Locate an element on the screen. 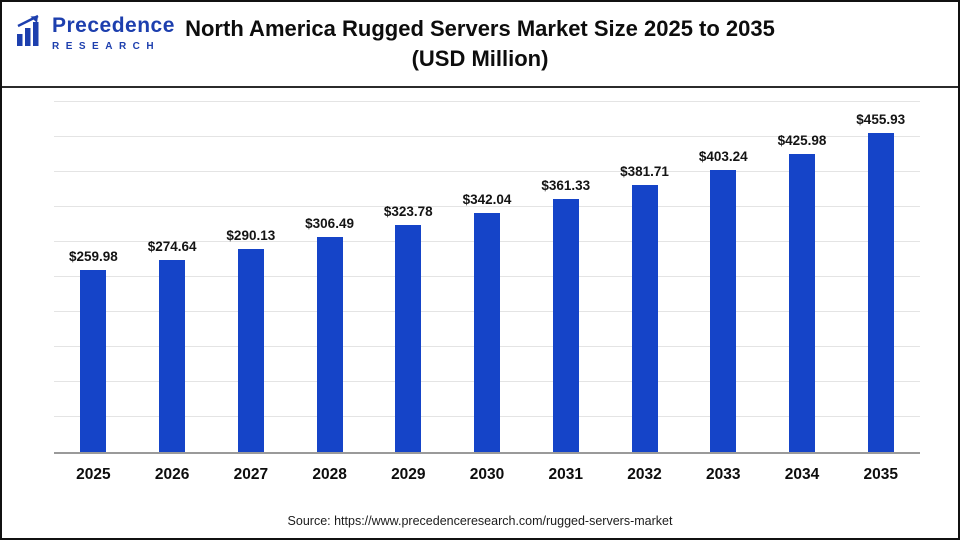 This screenshot has height=540, width=960. x-tick-label: 2035 is located at coordinates (880, 474).